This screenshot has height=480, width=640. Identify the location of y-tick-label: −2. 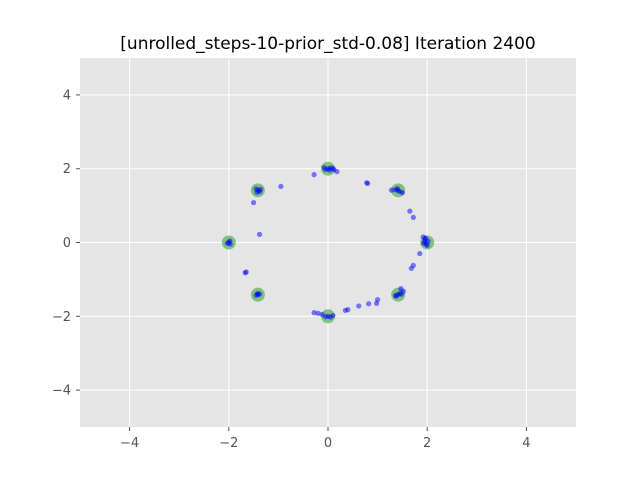
(61, 317).